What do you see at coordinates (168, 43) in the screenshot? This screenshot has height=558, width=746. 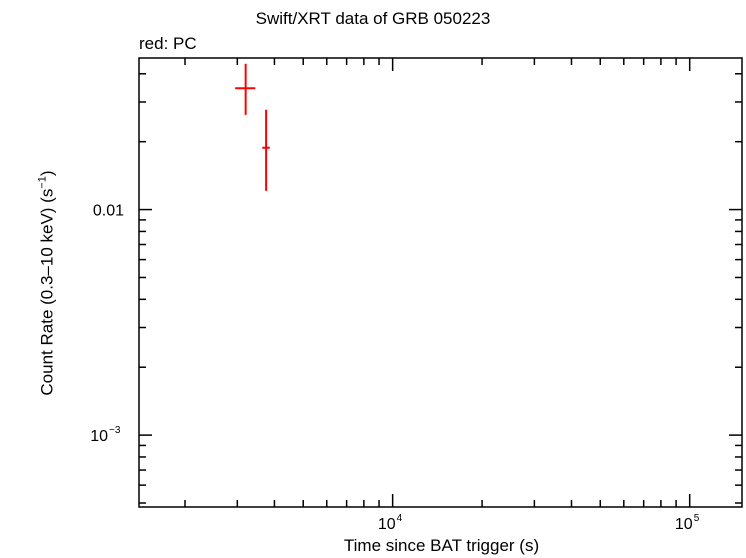 I see `chart-subtitle: red: PC` at bounding box center [168, 43].